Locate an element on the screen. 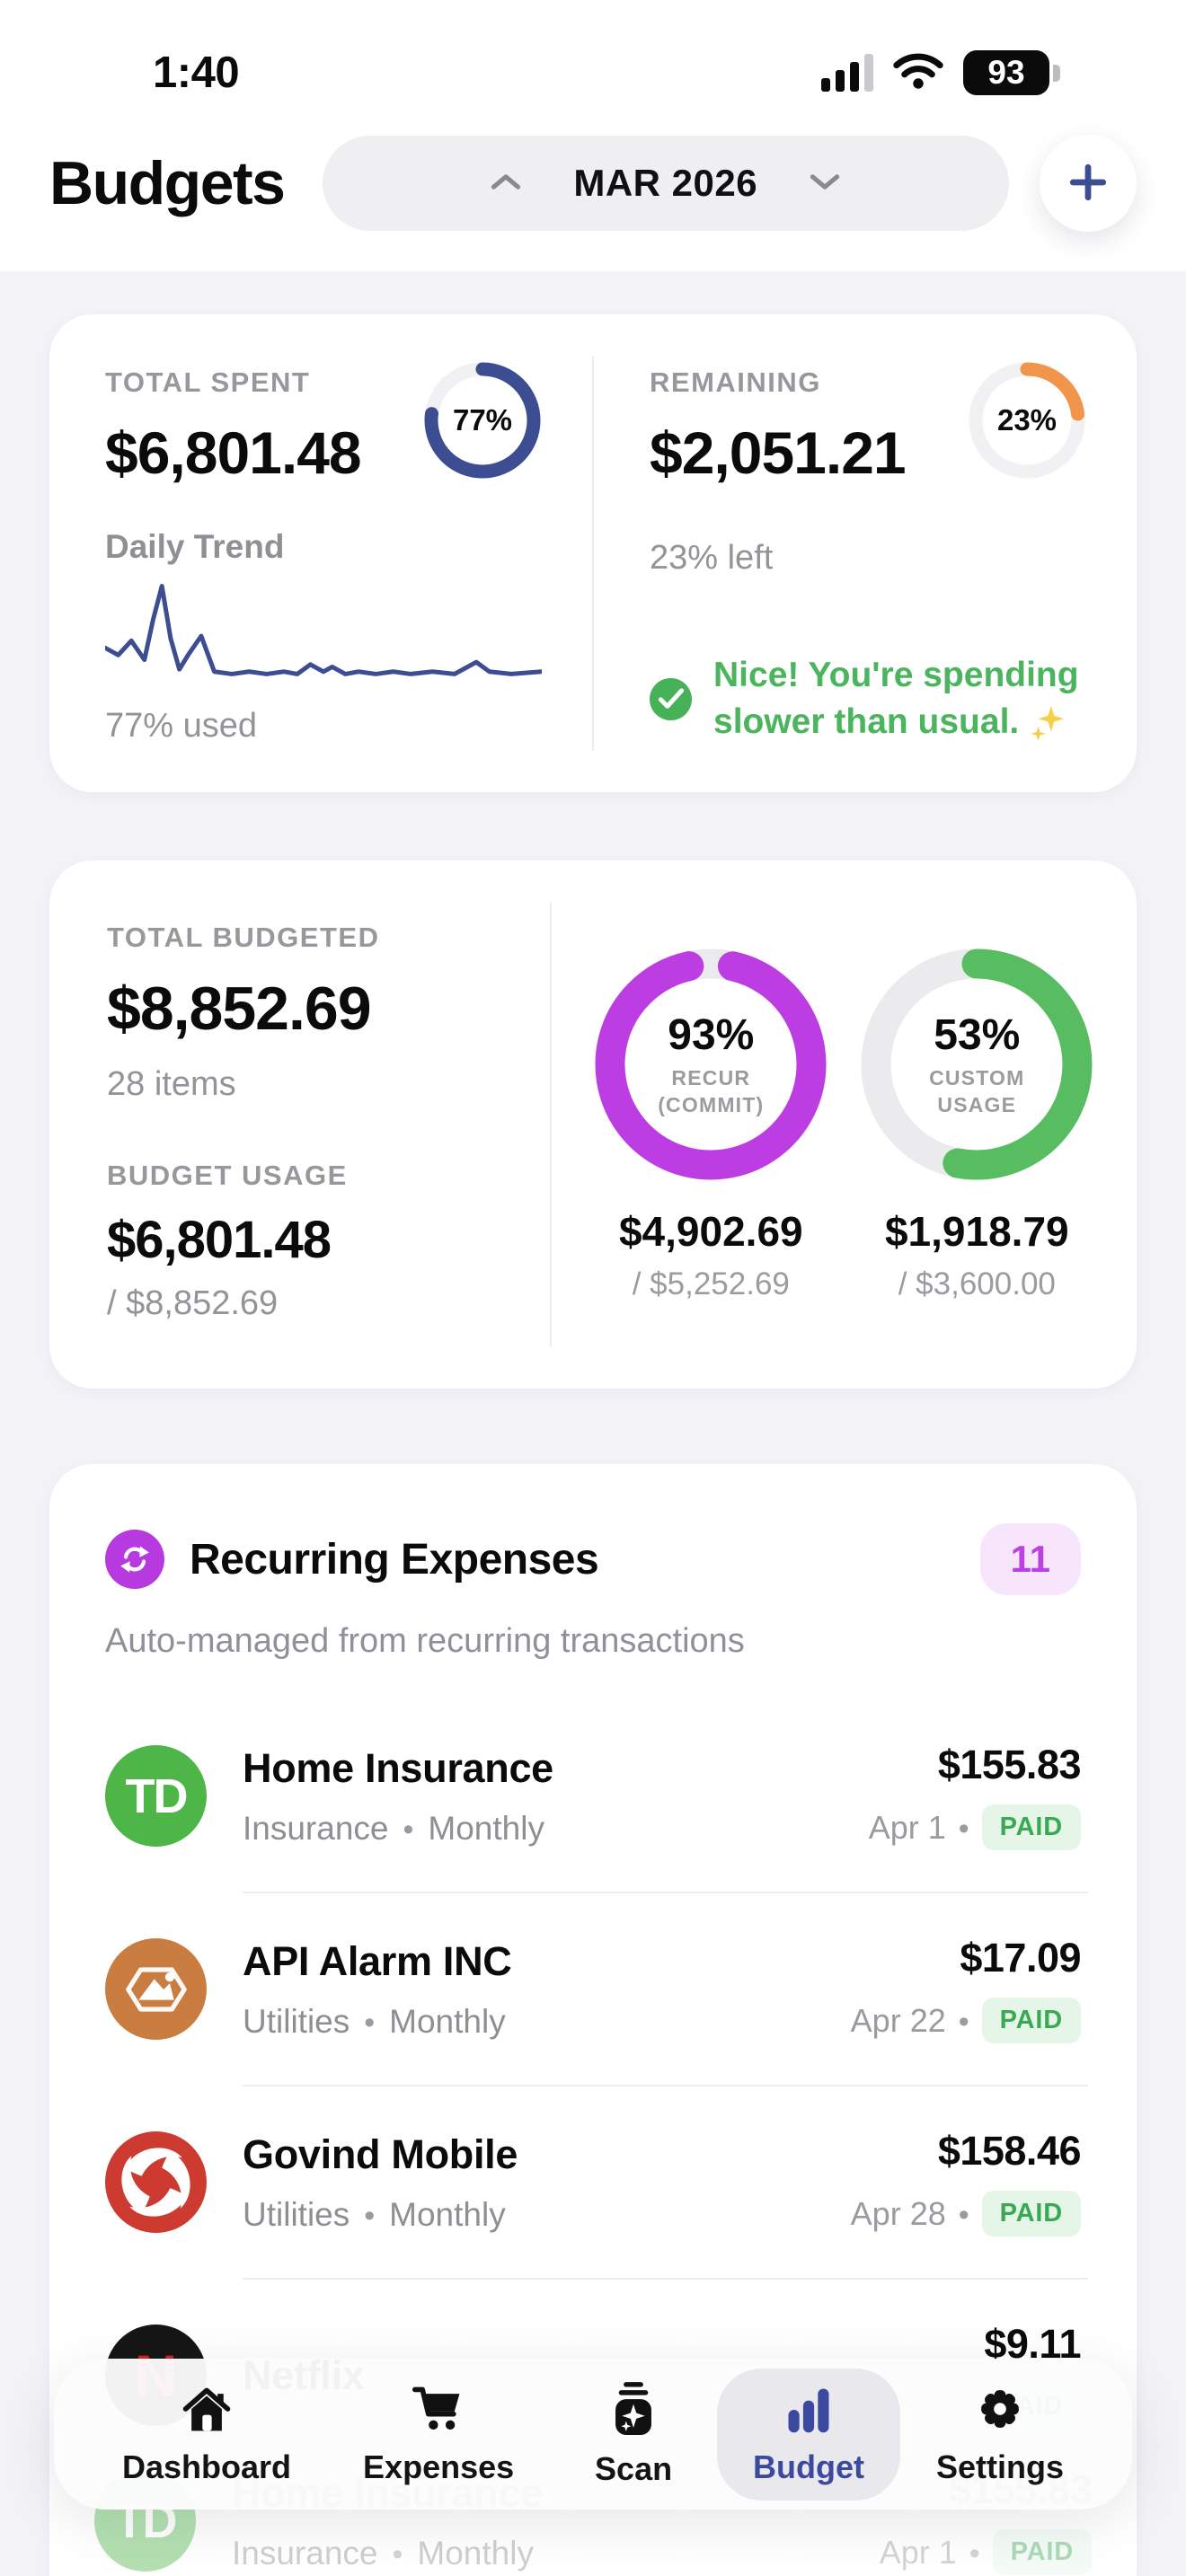 This screenshot has width=1186, height=2576. check-circle-icon is located at coordinates (671, 698).